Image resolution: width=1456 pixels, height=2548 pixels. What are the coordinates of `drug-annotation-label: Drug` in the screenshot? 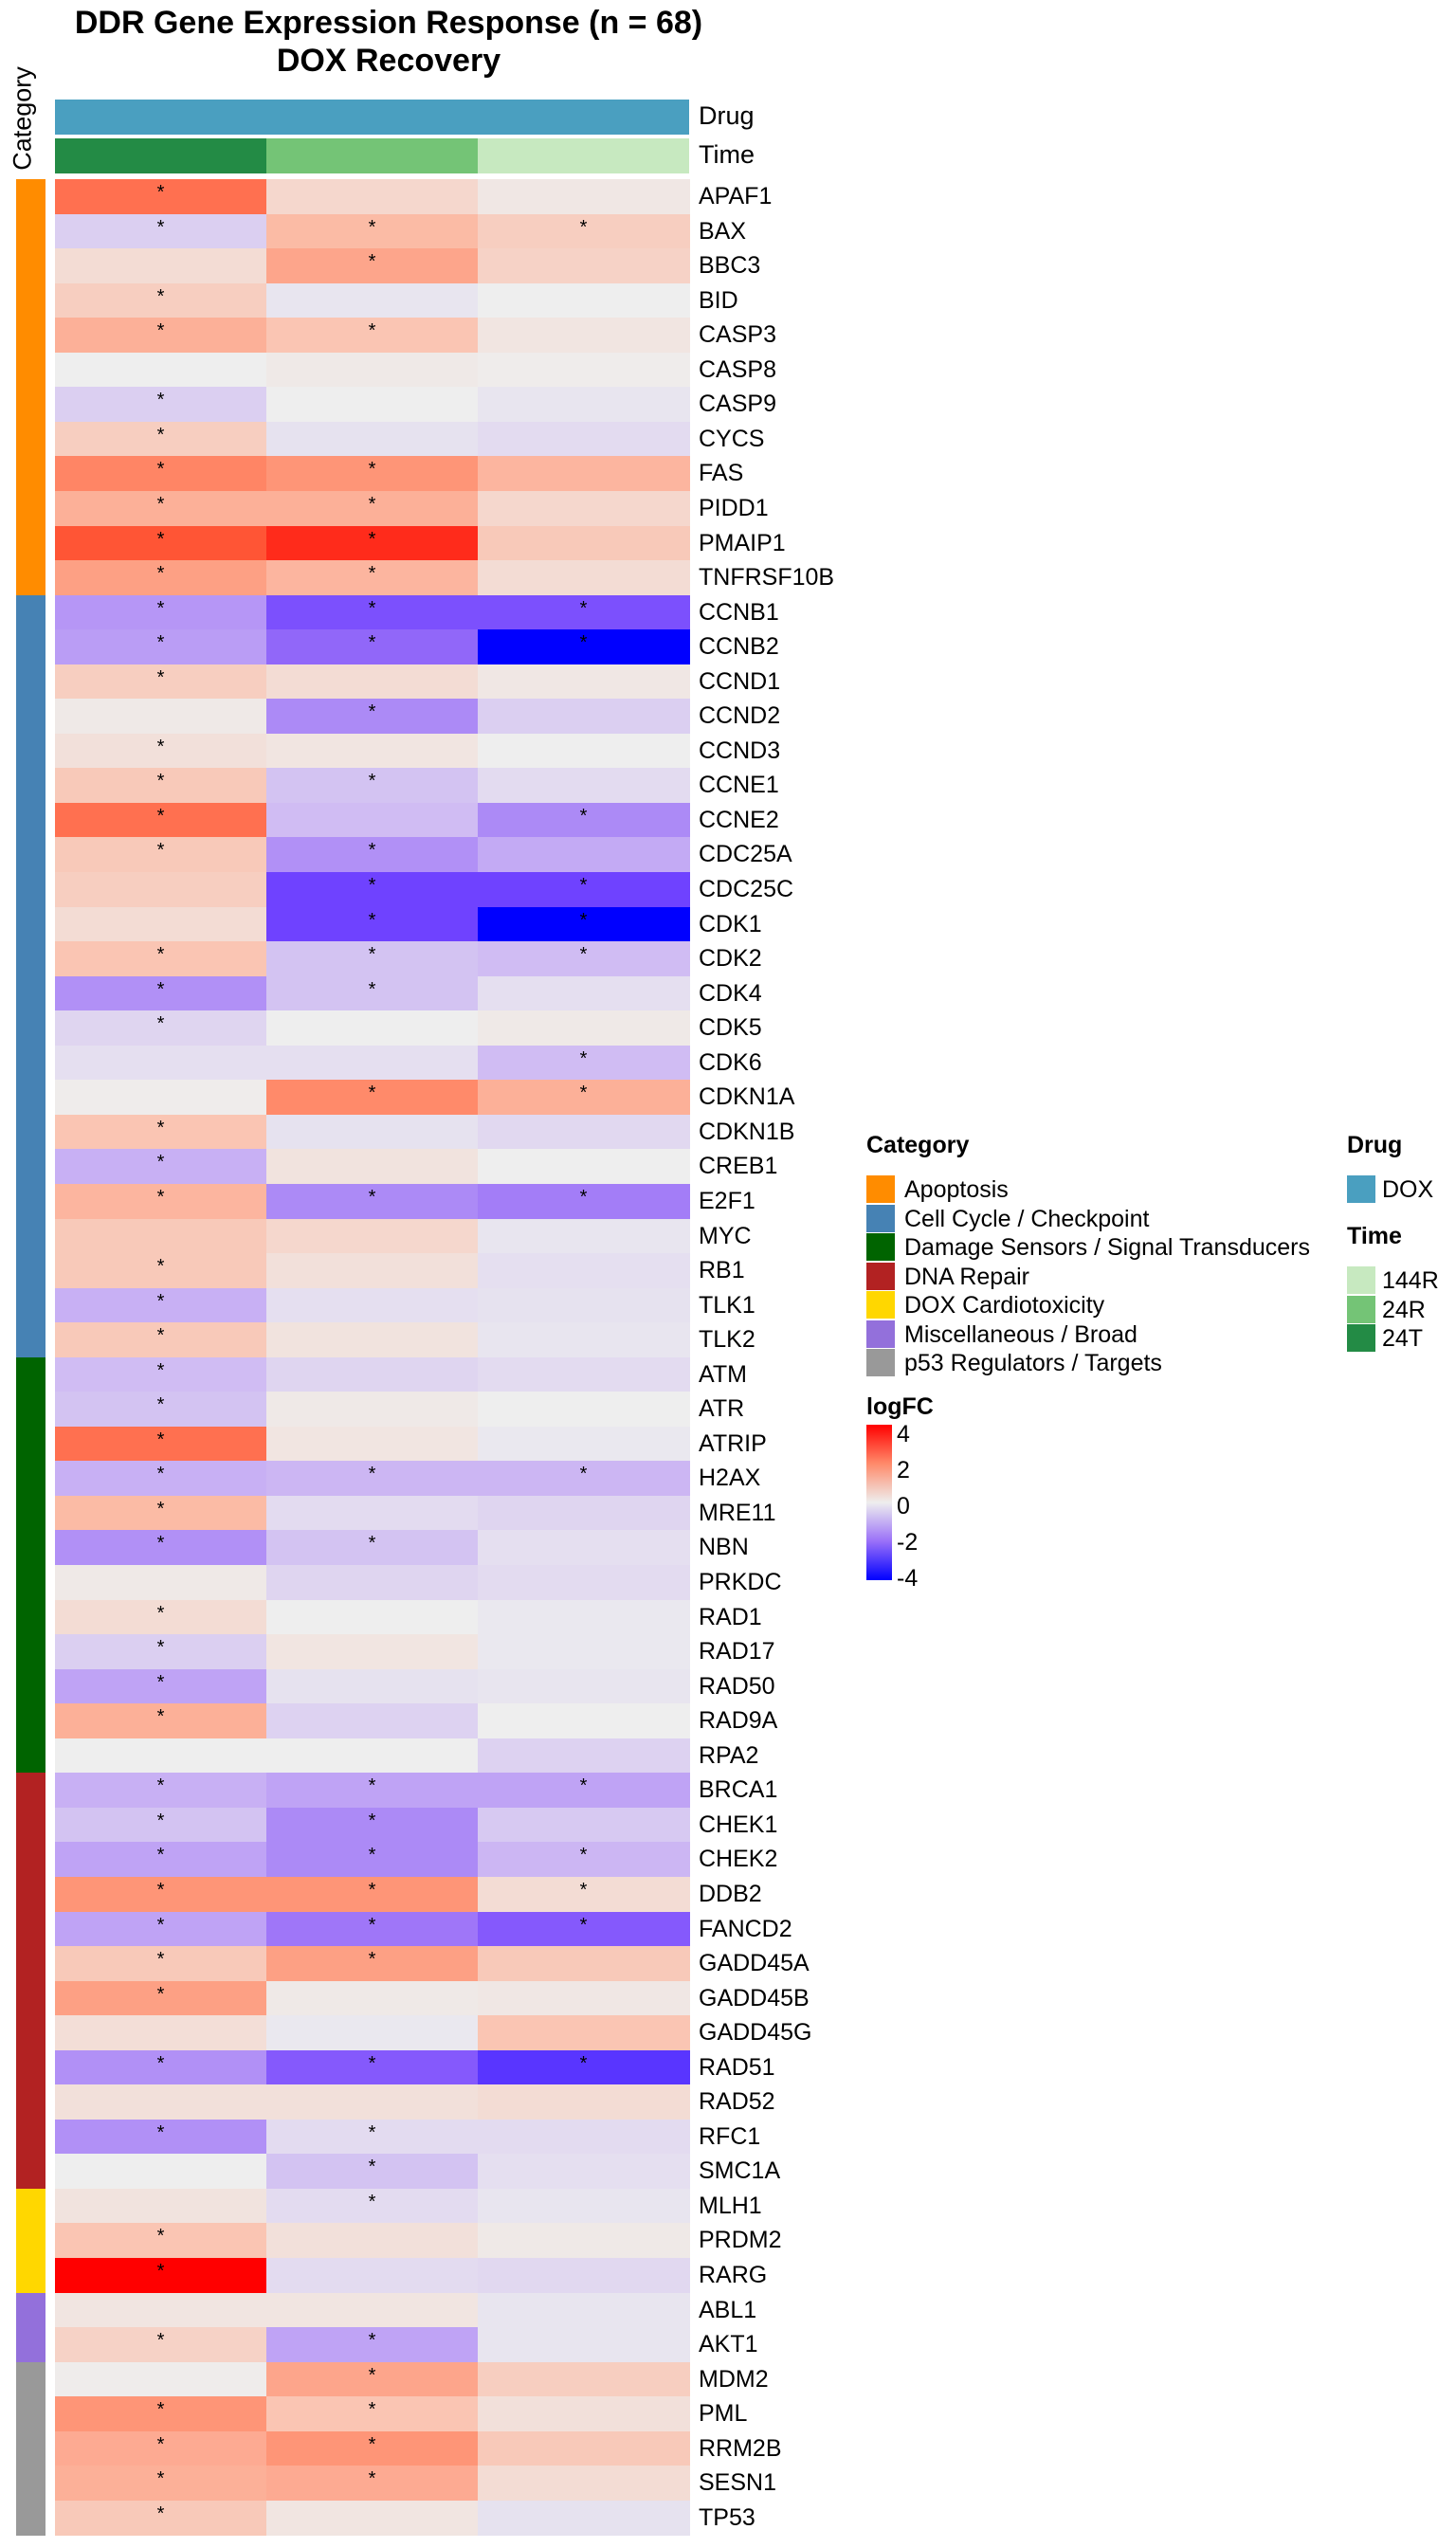 It's located at (727, 115).